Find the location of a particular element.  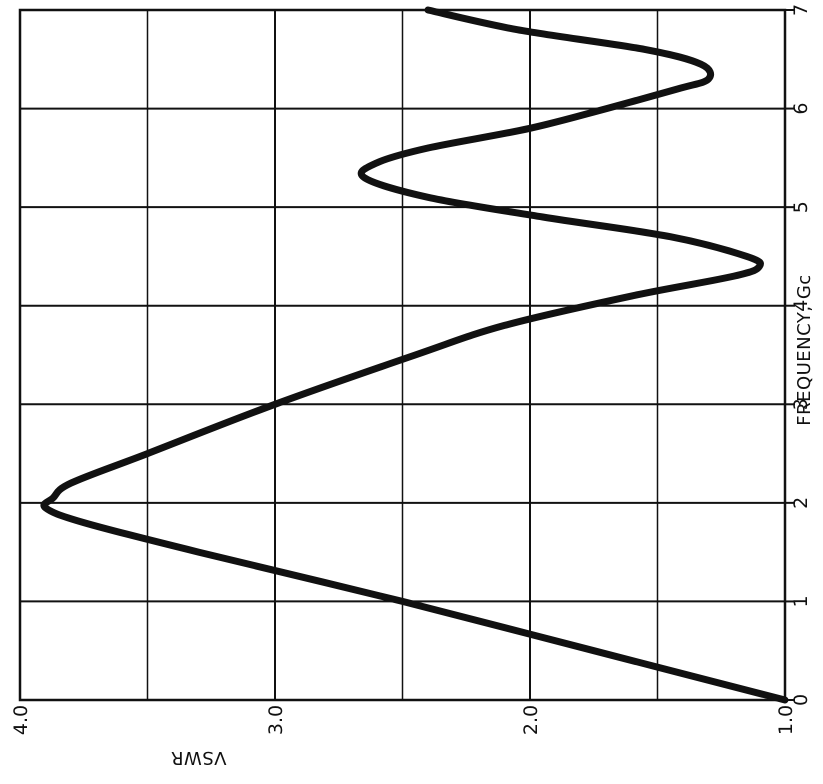

y-tick-1.0: 1.0 is located at coordinates (786, 720).